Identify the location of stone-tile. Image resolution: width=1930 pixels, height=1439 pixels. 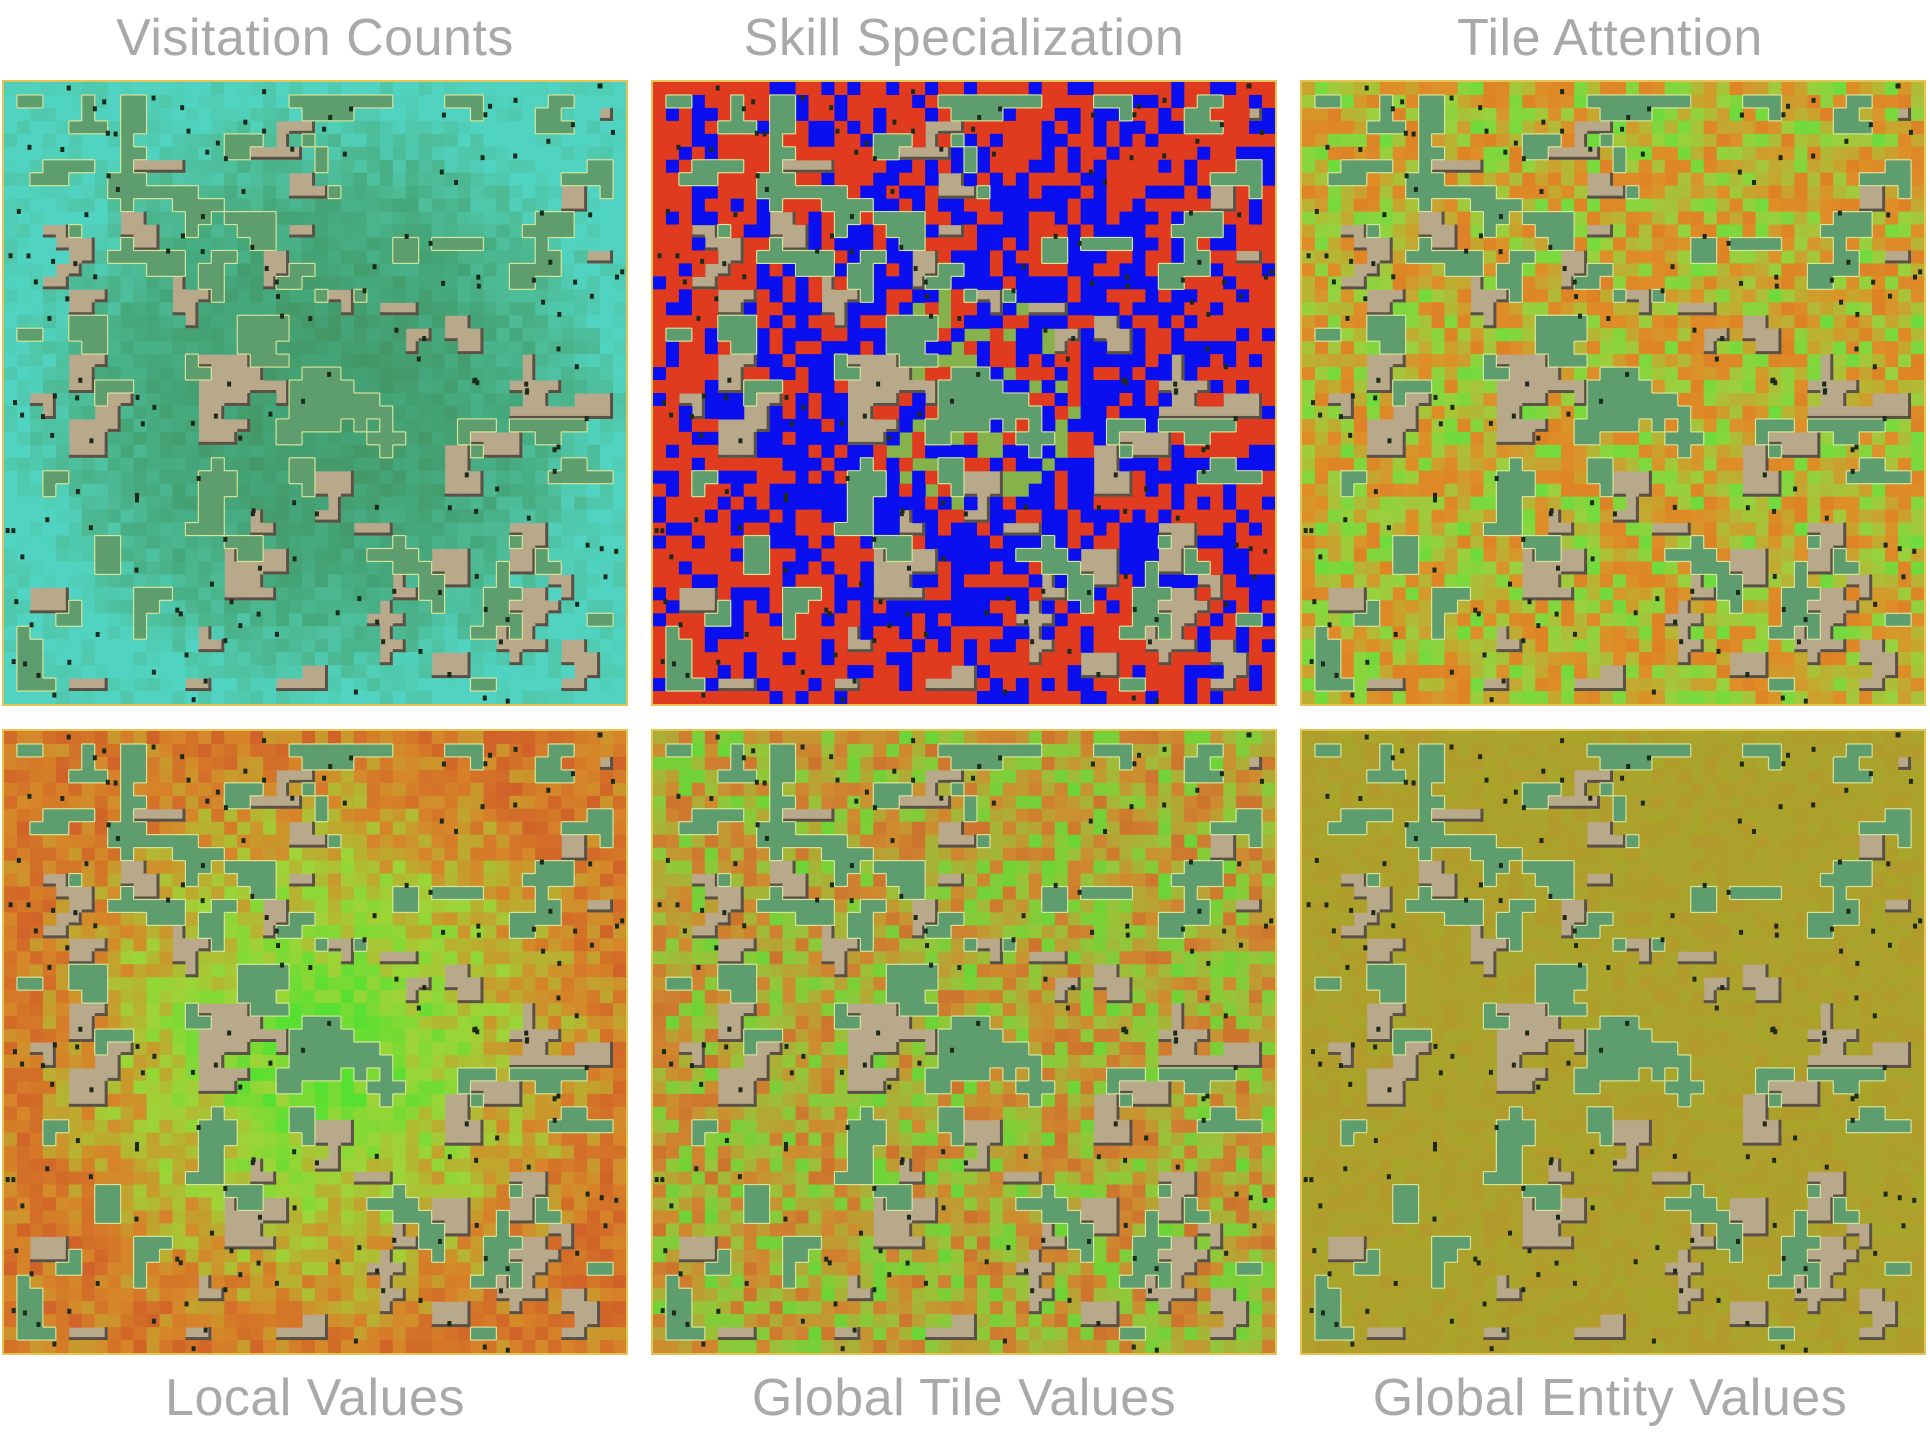
(529, 594).